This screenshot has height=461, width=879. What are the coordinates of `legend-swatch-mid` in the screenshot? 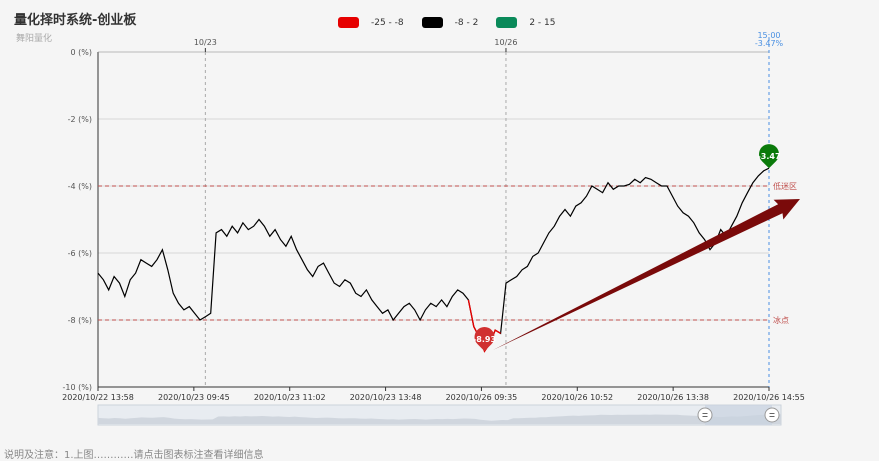 It's located at (432, 22).